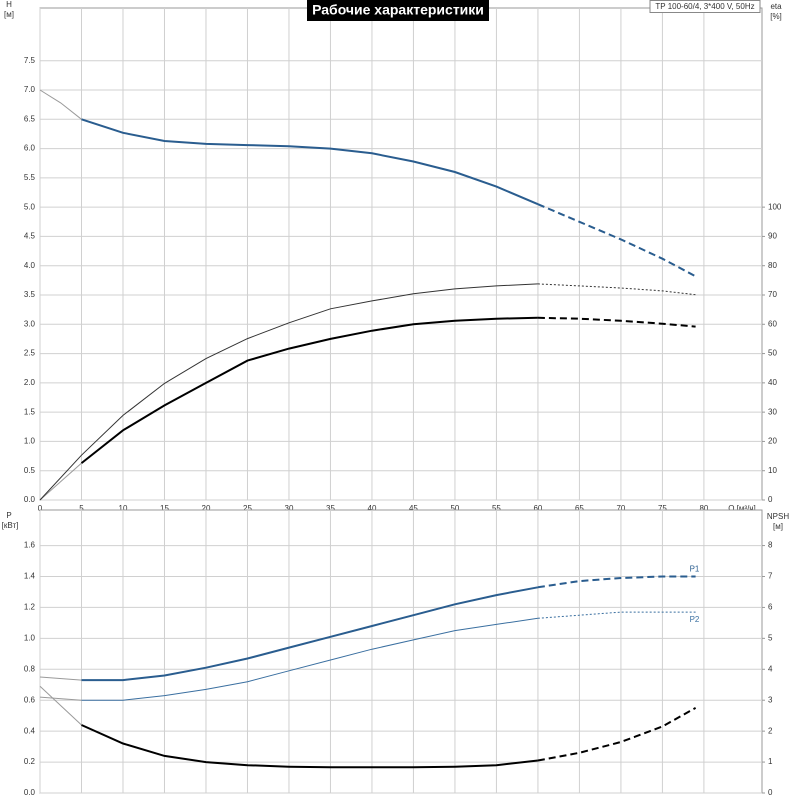  What do you see at coordinates (772, 323) in the screenshot?
I see `y2-tick-label: 60` at bounding box center [772, 323].